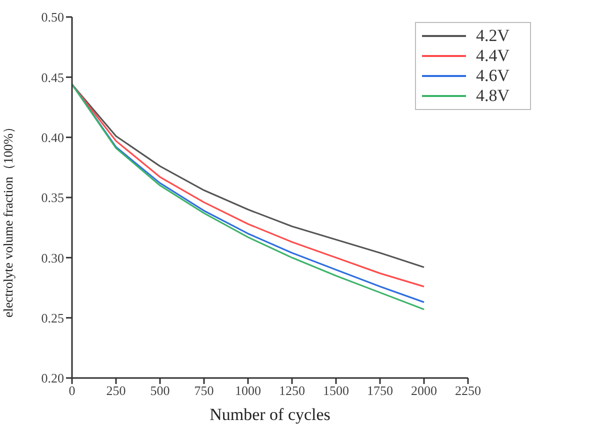 The image size is (603, 428). What do you see at coordinates (52, 258) in the screenshot?
I see `y-tick-label: 0.30` at bounding box center [52, 258].